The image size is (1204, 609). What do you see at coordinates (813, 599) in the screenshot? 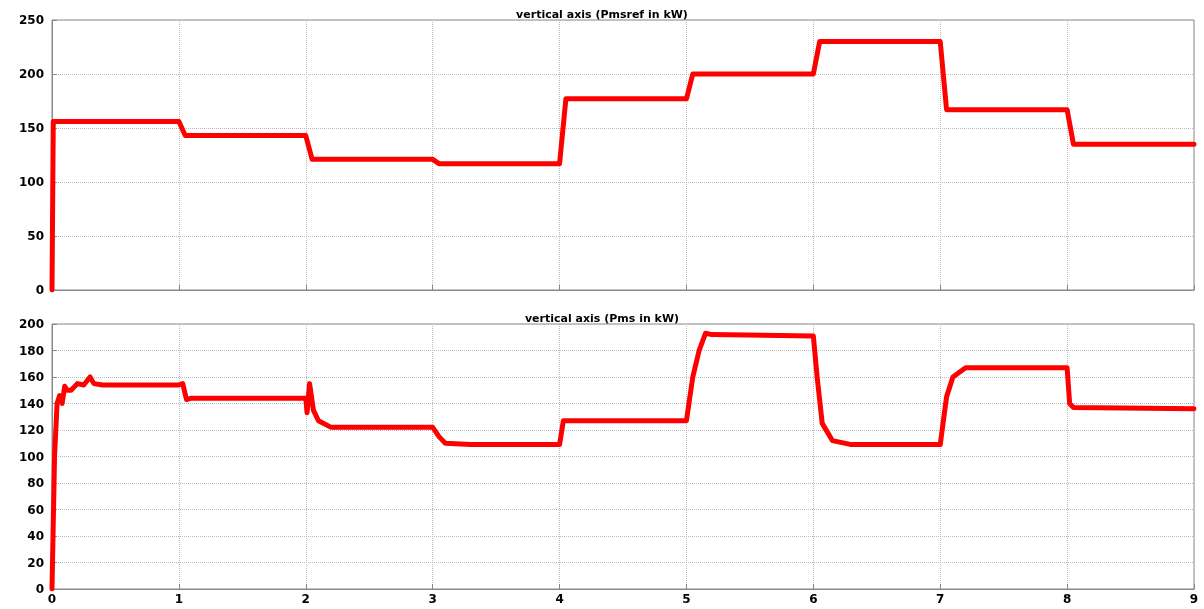
I see `x-tick-label: 6` at bounding box center [813, 599].